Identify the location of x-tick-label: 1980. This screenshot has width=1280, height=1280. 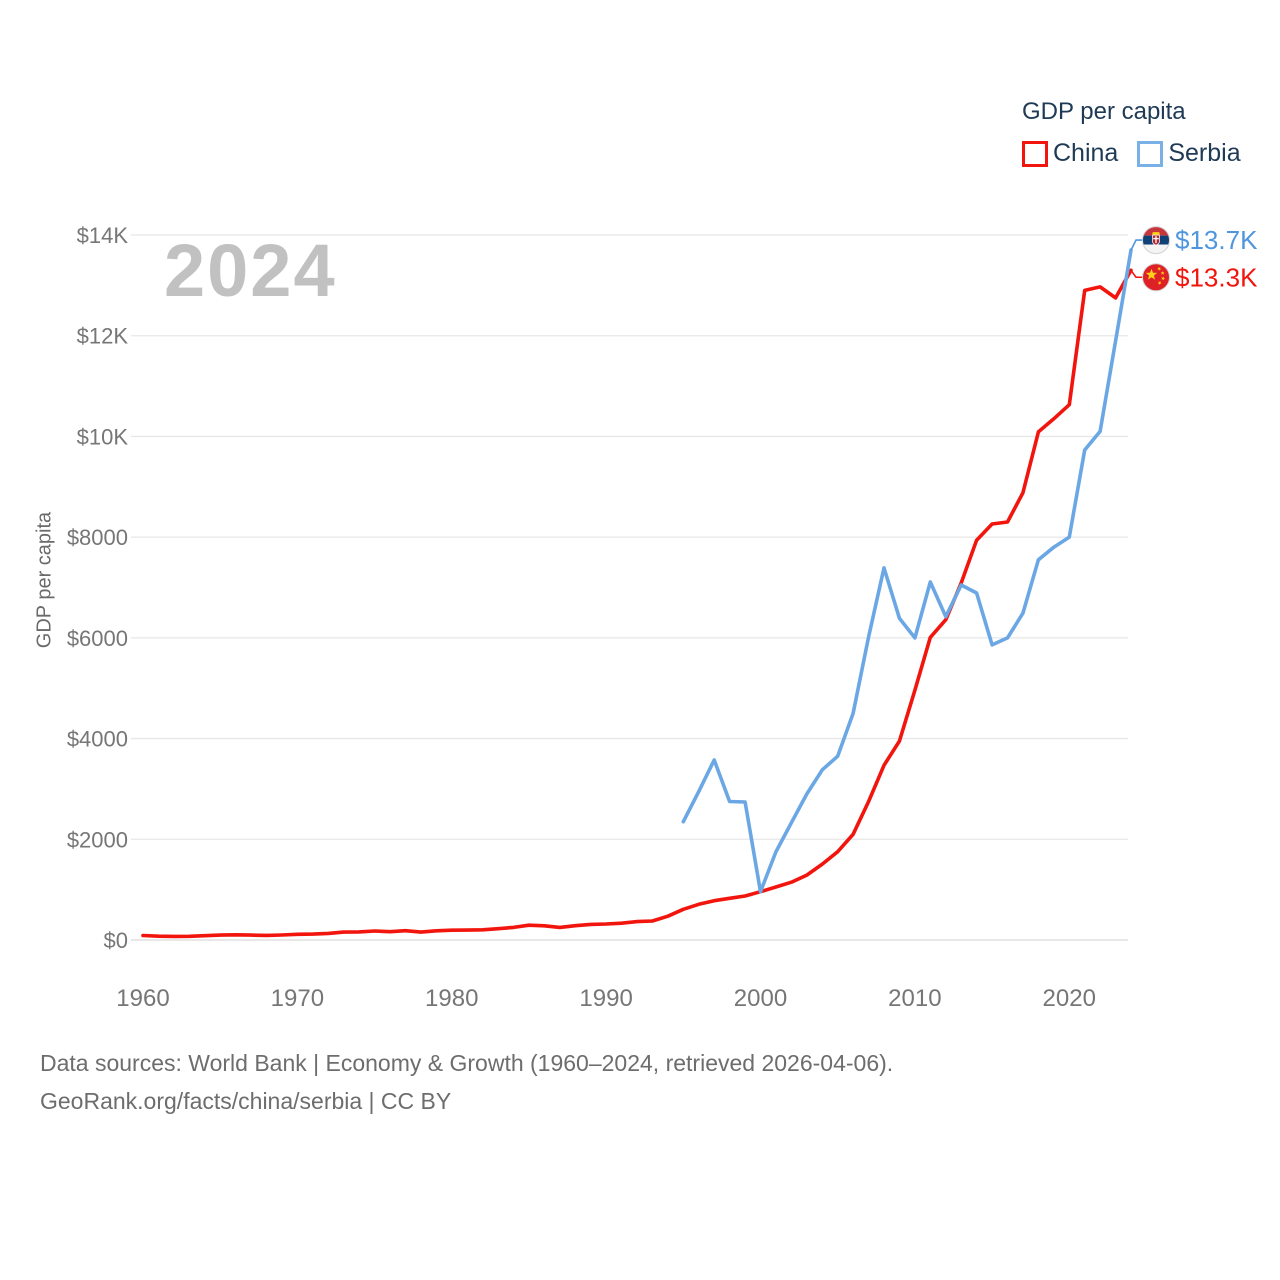
(451, 998).